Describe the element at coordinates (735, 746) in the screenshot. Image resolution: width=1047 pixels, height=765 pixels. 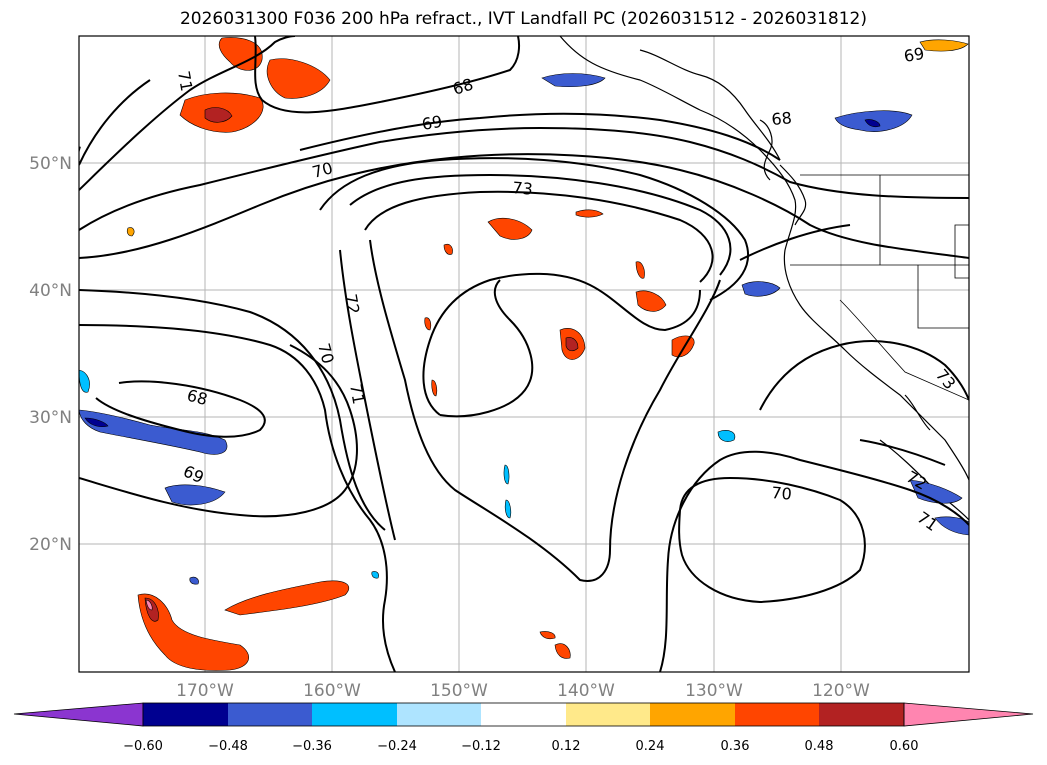
I see `colorbar-tick-label: 0.36` at that location.